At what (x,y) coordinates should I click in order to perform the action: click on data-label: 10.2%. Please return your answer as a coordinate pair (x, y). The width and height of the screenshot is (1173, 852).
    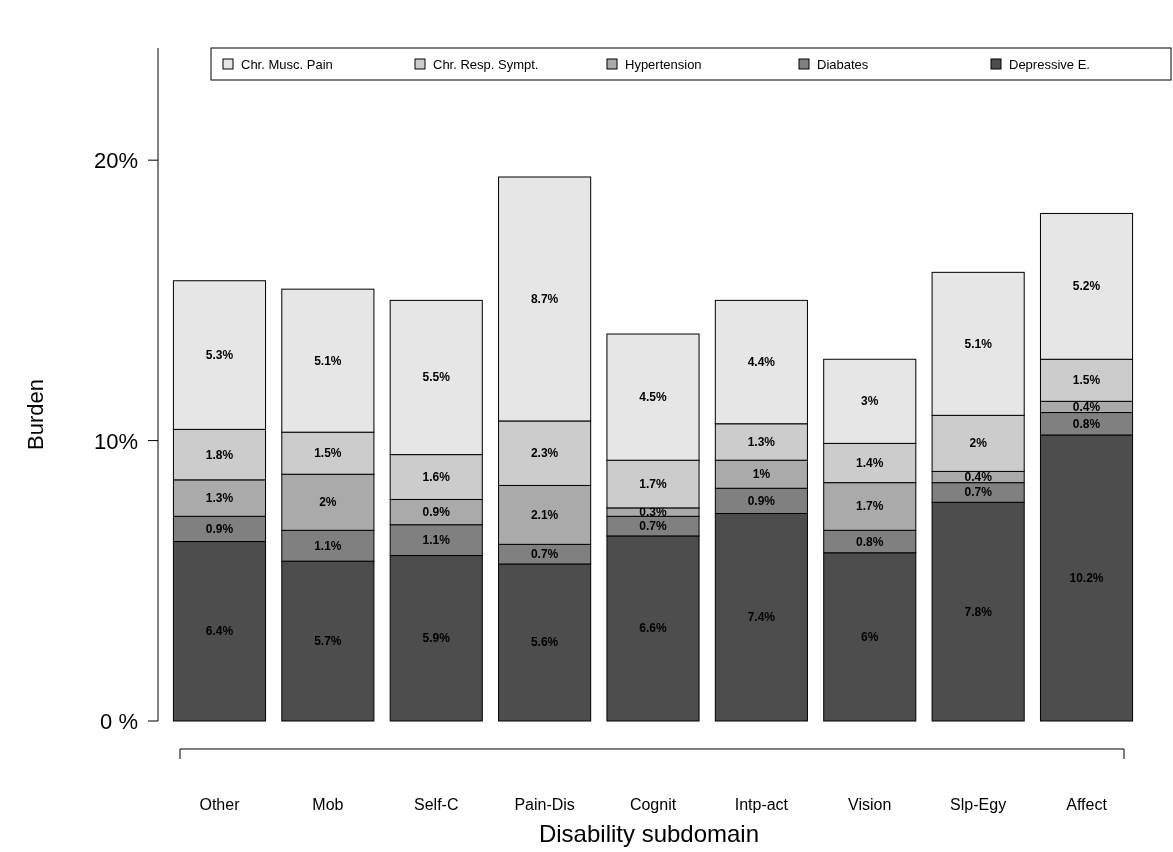
    Looking at the image, I should click on (1086, 577).